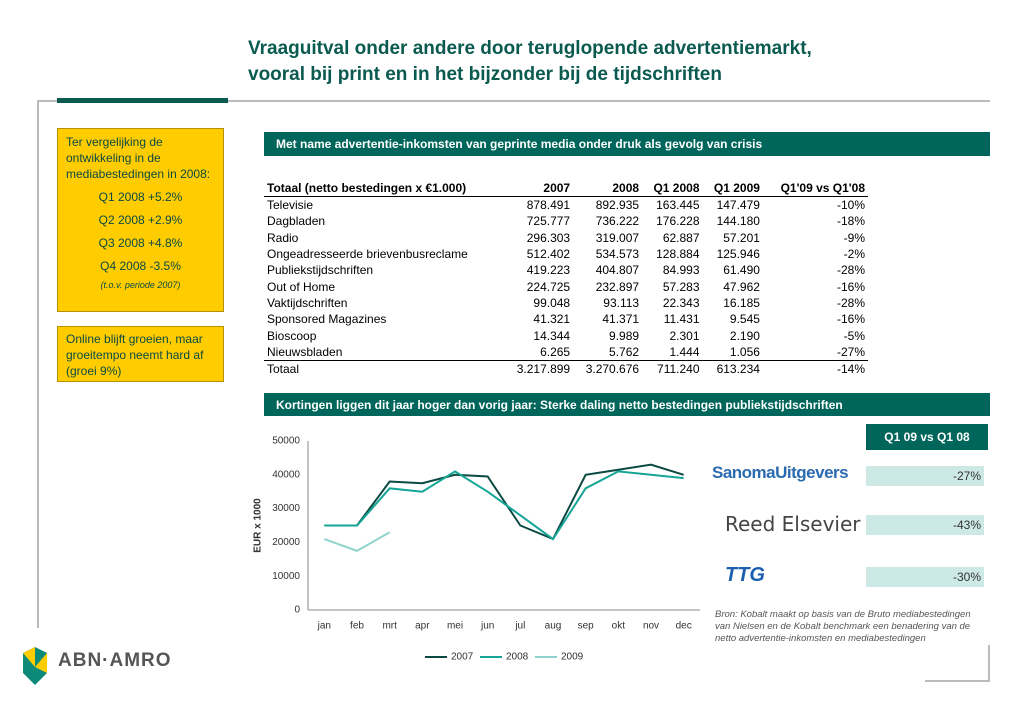 The image size is (1023, 708). I want to click on y-axis-label: EUR x 1000, so click(258, 525).